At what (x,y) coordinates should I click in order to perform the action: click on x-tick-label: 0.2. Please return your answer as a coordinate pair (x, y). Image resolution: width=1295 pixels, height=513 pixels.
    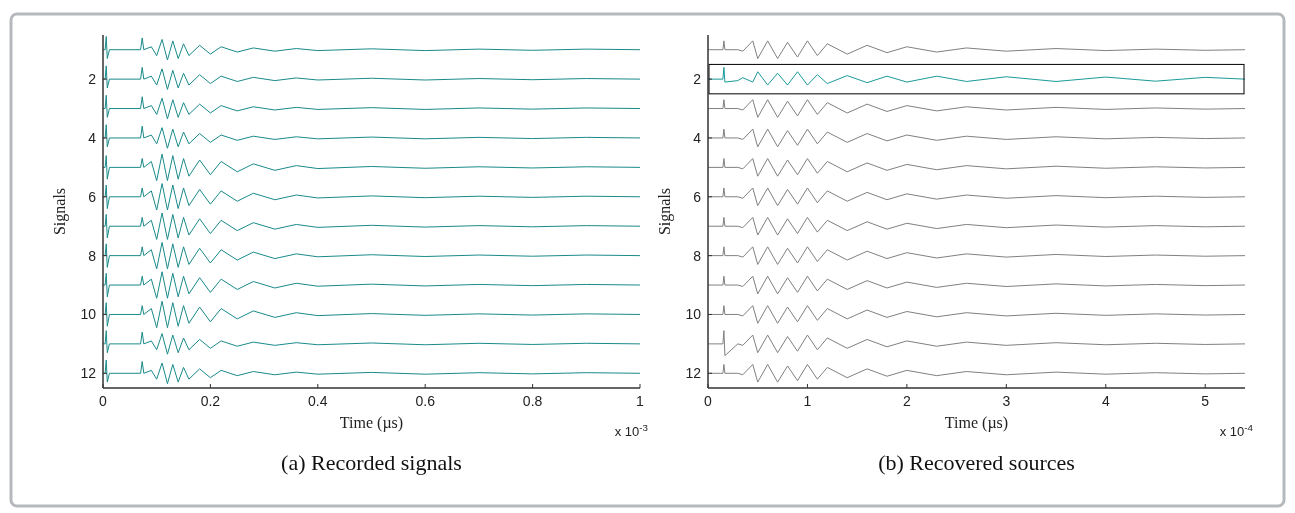
    Looking at the image, I should click on (210, 401).